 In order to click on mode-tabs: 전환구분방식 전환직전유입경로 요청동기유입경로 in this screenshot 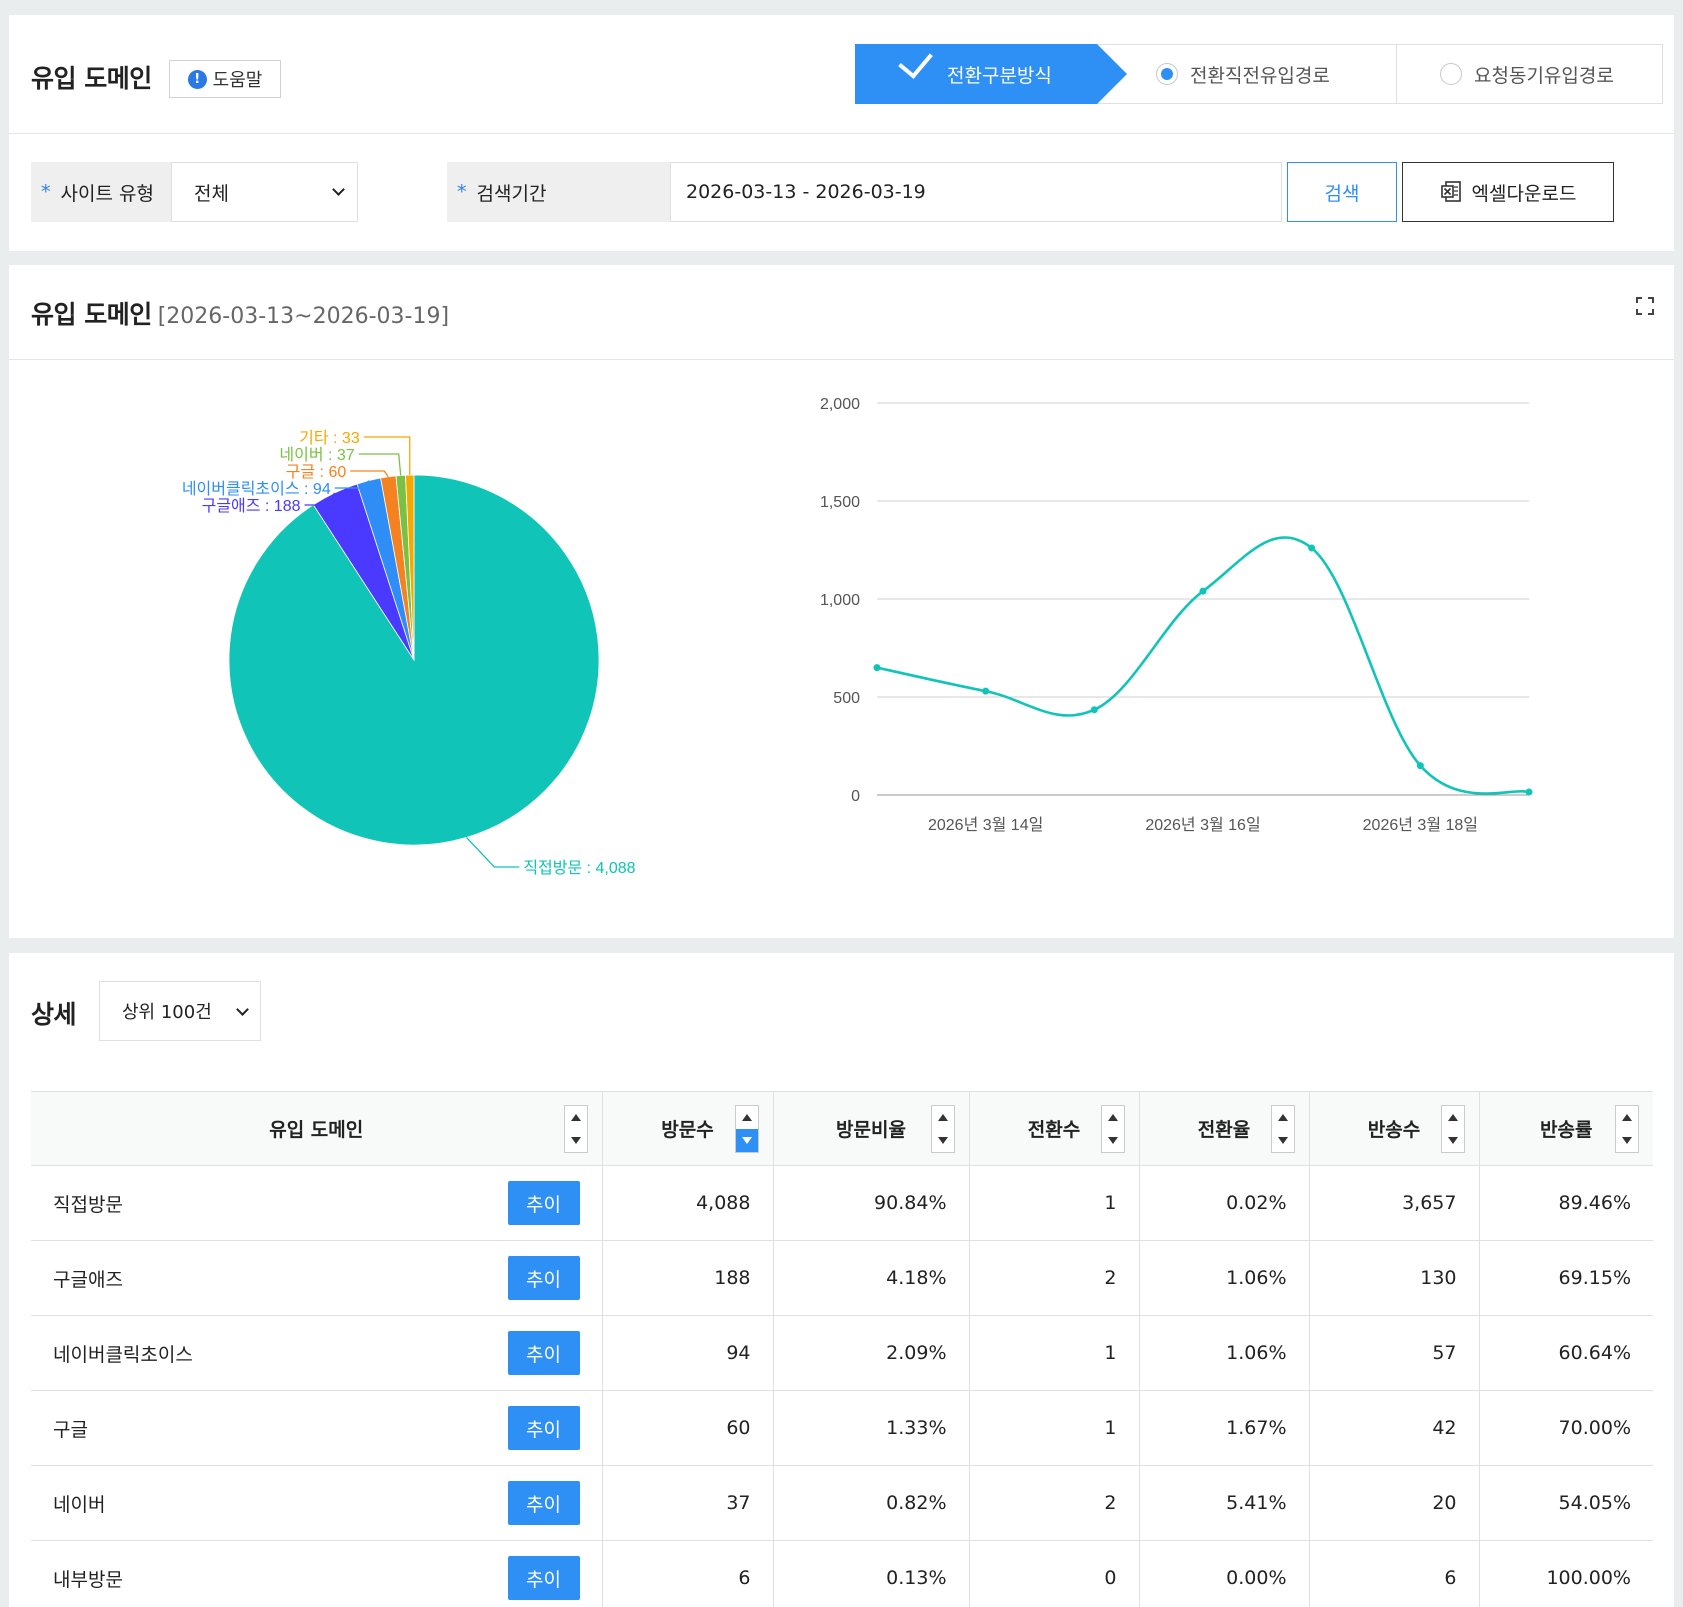, I will do `click(1259, 73)`.